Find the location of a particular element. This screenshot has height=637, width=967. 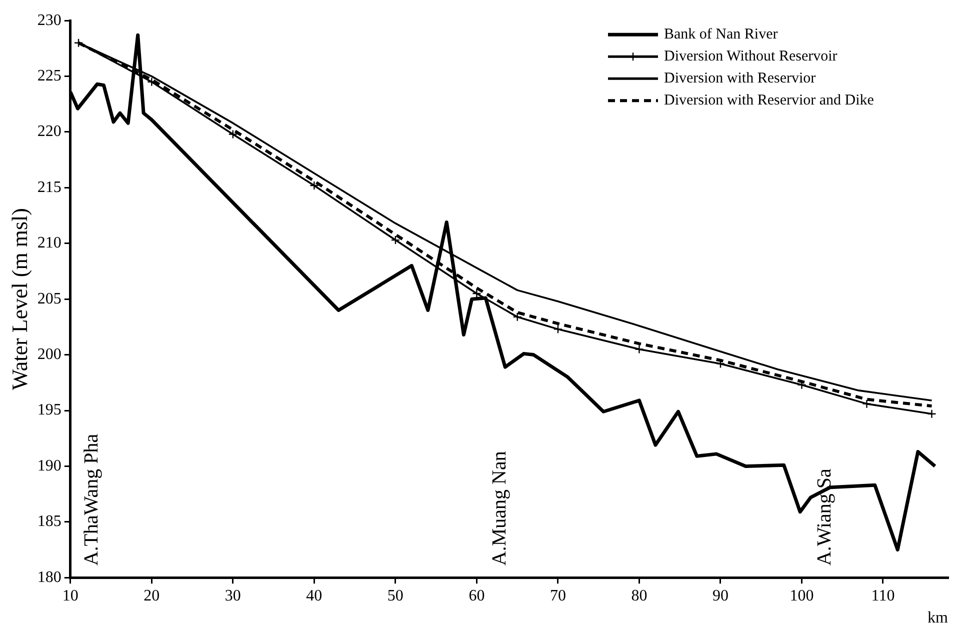

legend-label: Diversion with Reservior is located at coordinates (740, 78).